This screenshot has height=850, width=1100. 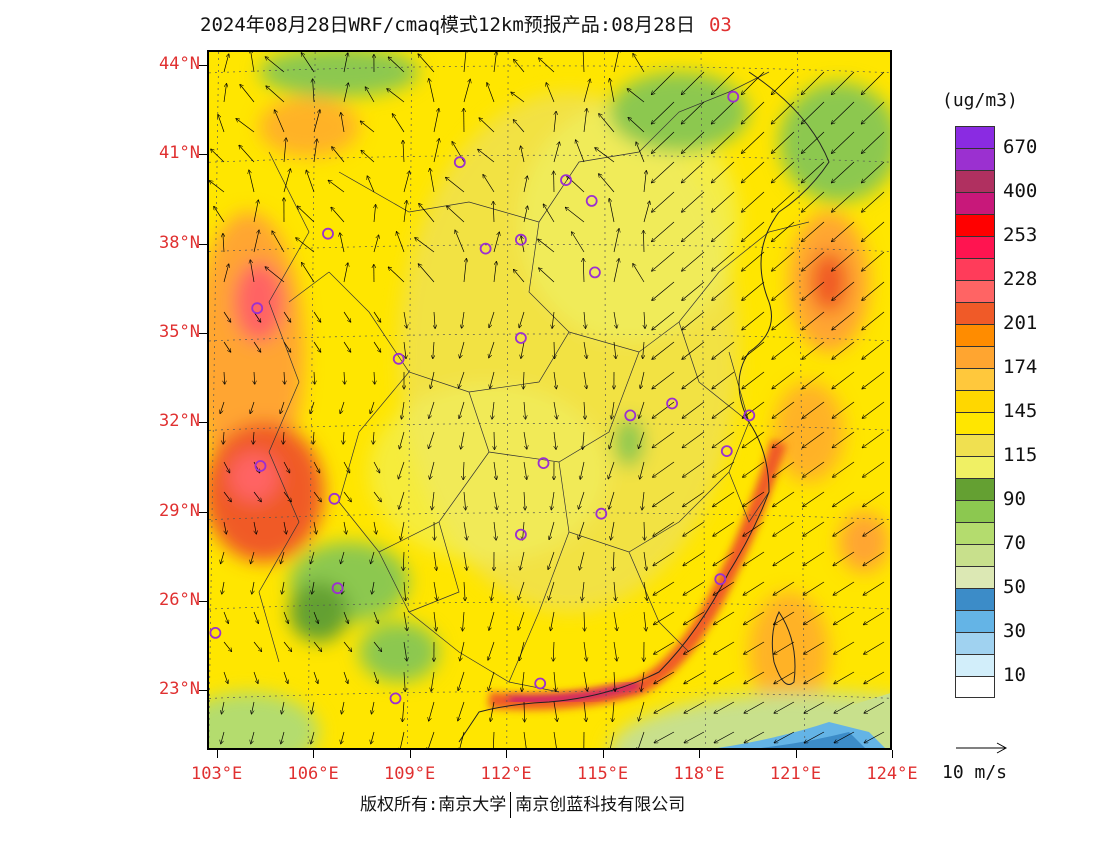 I want to click on longitude-gridline, so click(x=605, y=400).